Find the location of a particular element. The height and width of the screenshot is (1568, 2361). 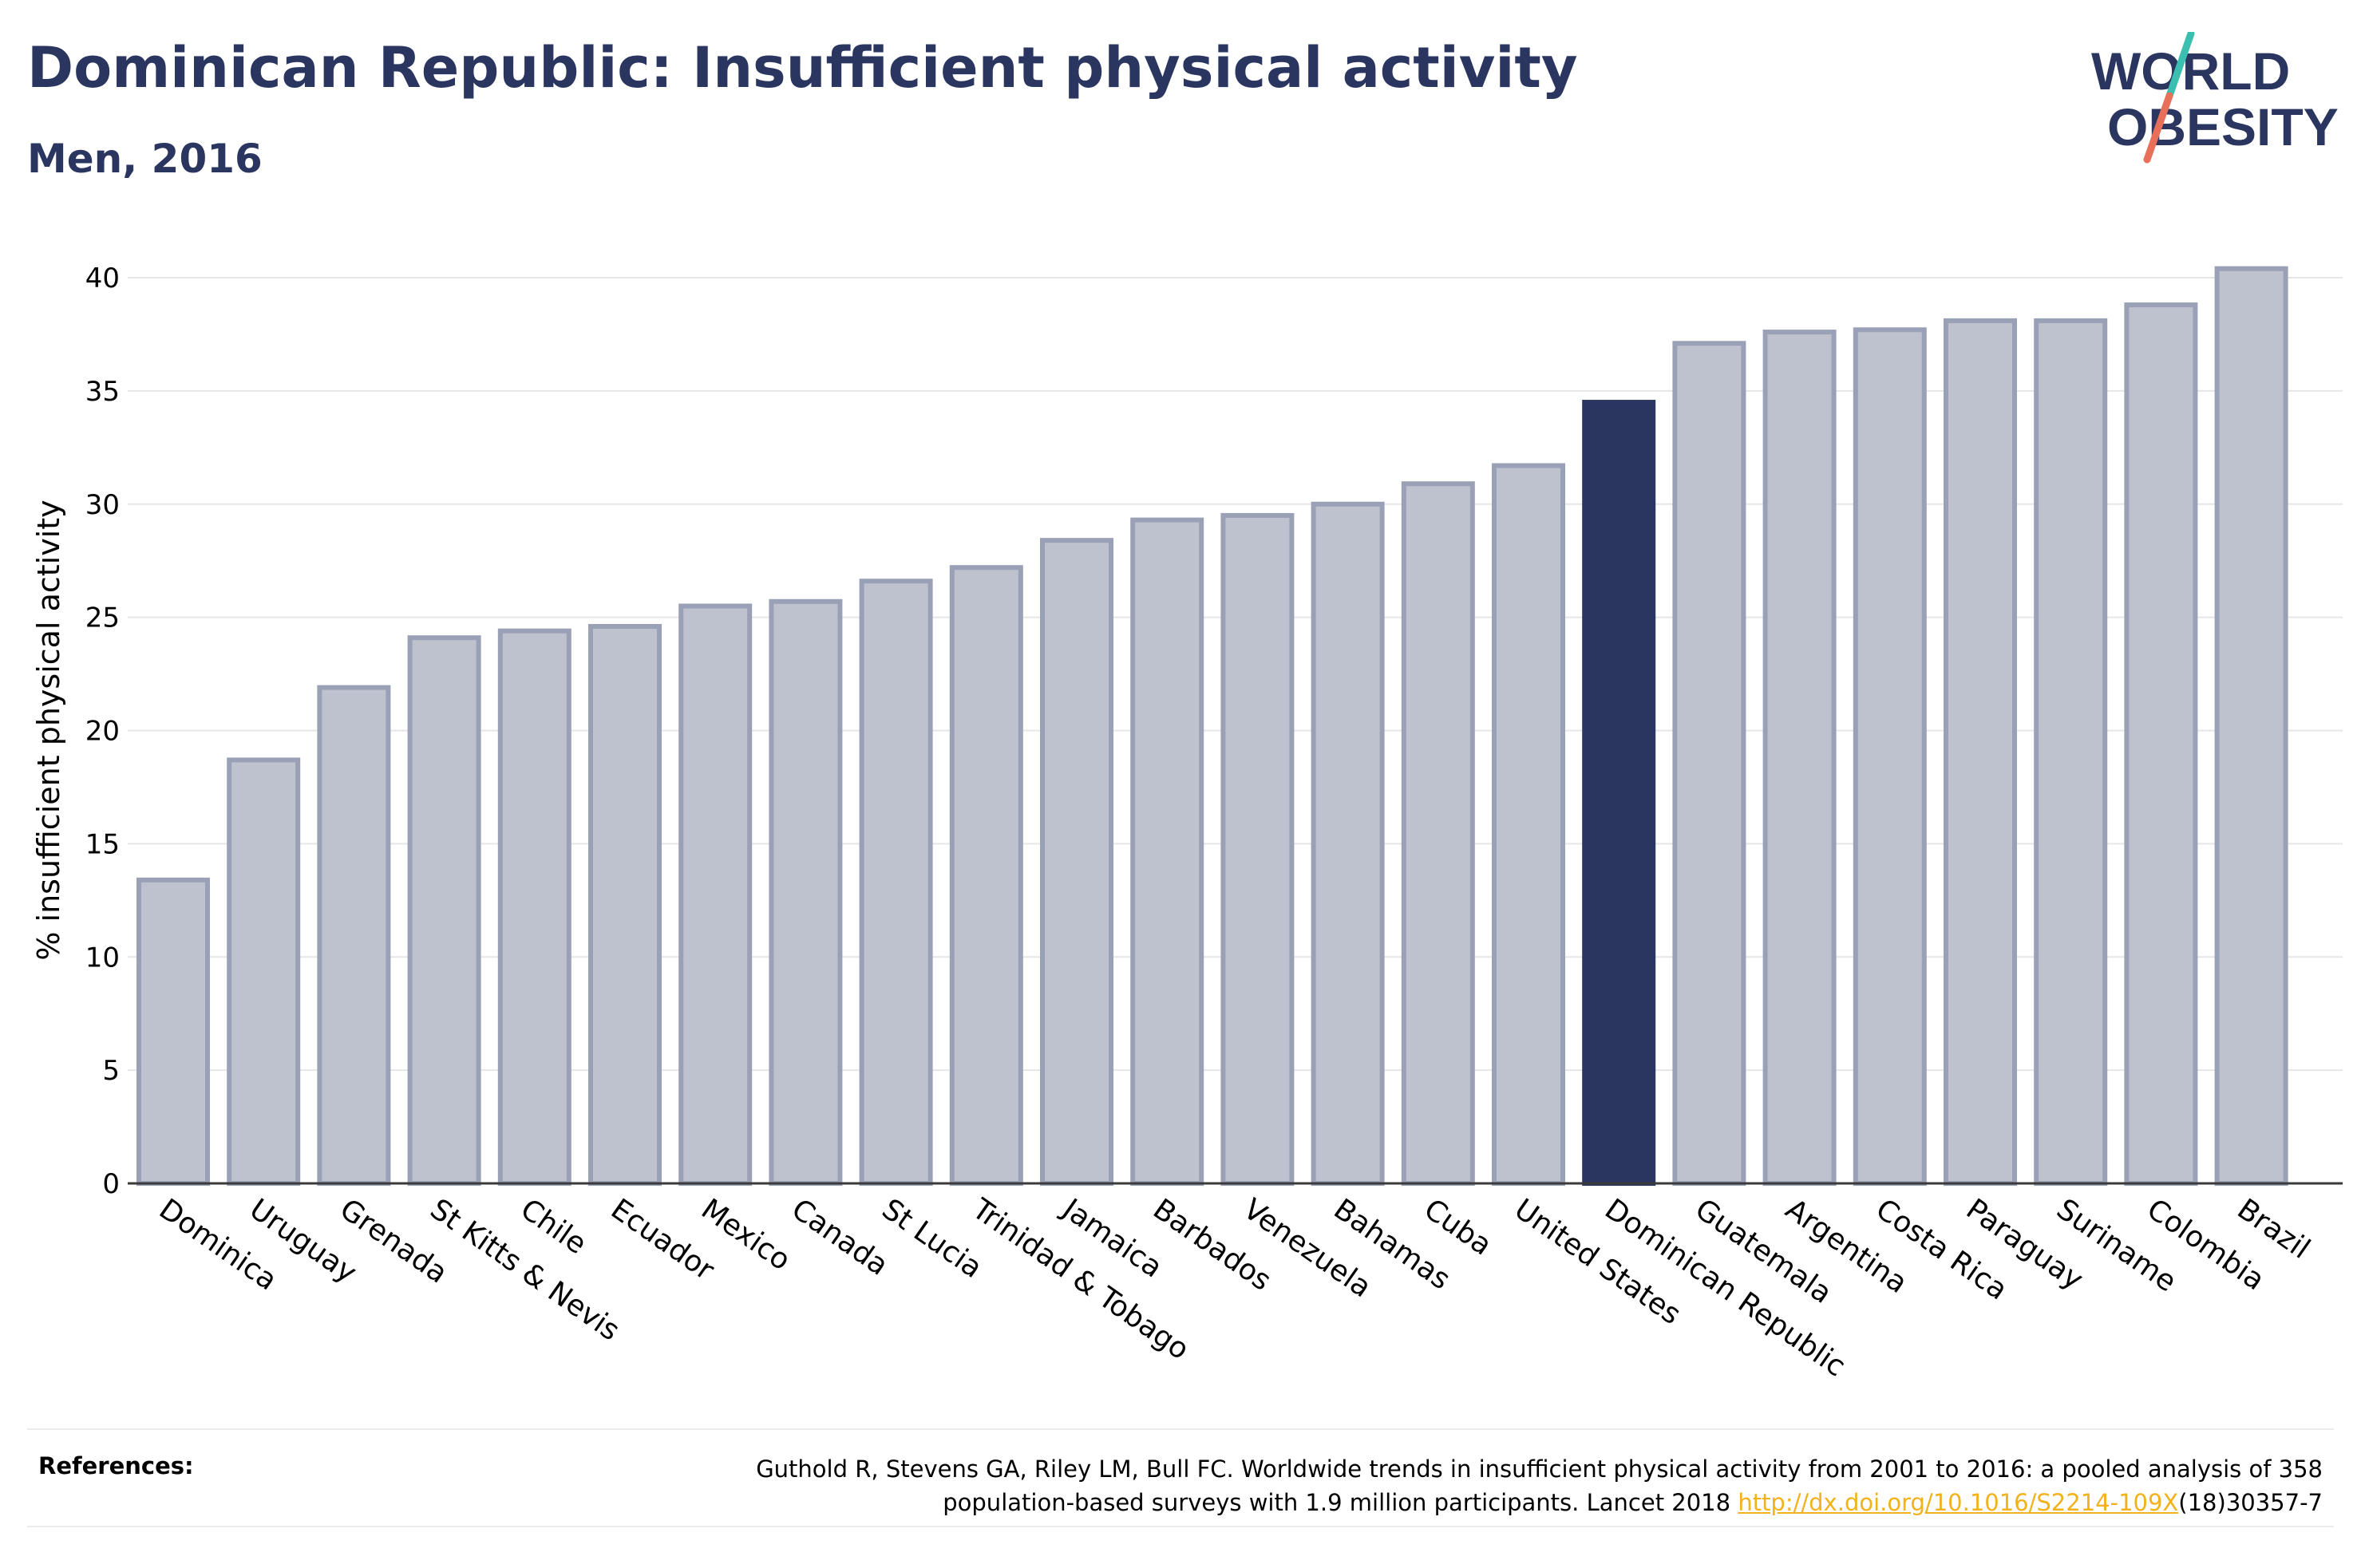

logo-slash-teal is located at coordinates (2180, 66).